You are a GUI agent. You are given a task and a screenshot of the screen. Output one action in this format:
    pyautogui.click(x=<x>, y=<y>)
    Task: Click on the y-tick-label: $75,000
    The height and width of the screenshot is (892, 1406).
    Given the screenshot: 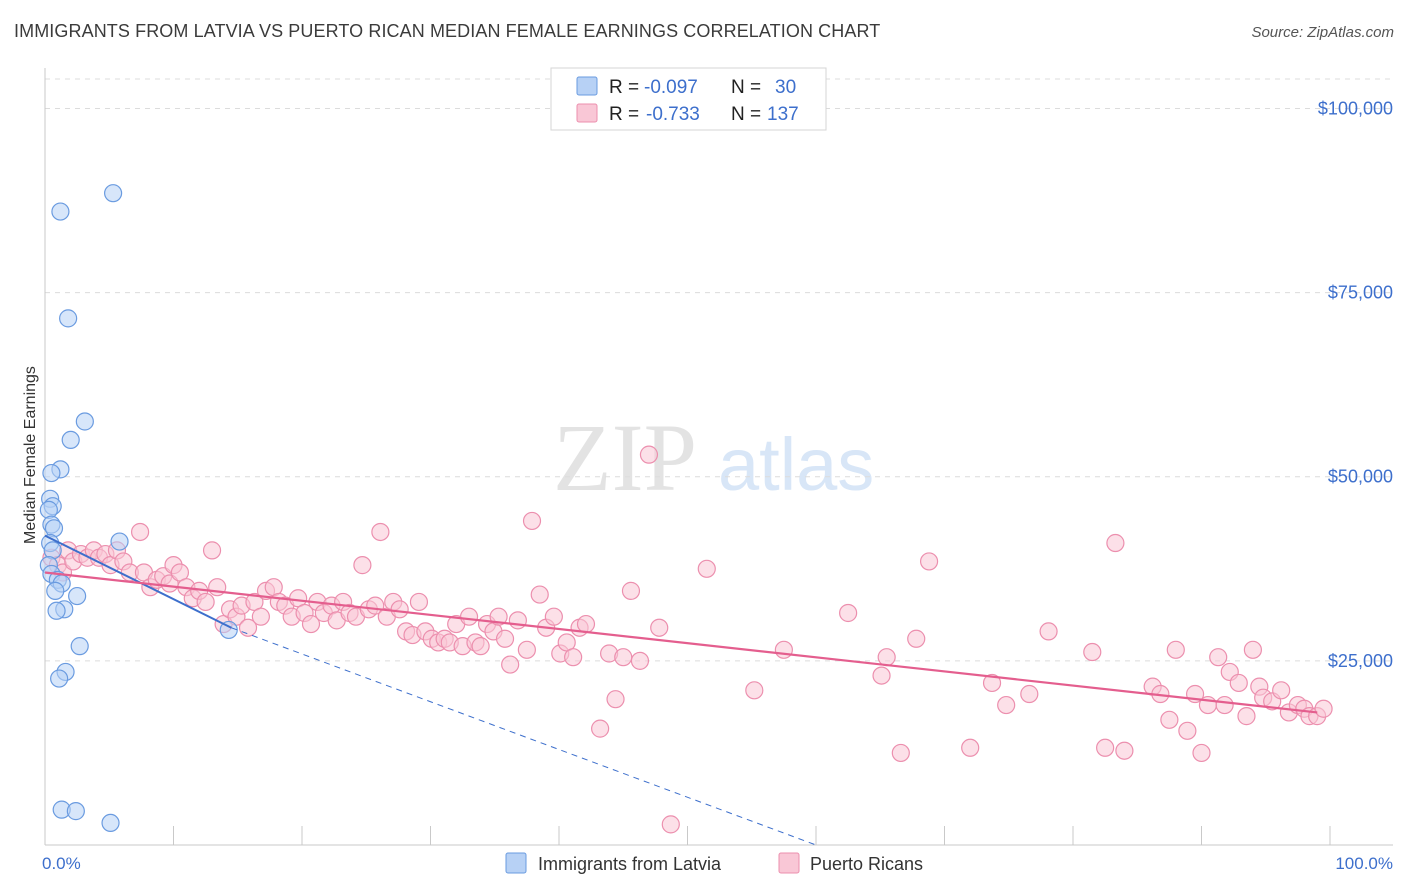 What is the action you would take?
    pyautogui.click(x=1360, y=293)
    